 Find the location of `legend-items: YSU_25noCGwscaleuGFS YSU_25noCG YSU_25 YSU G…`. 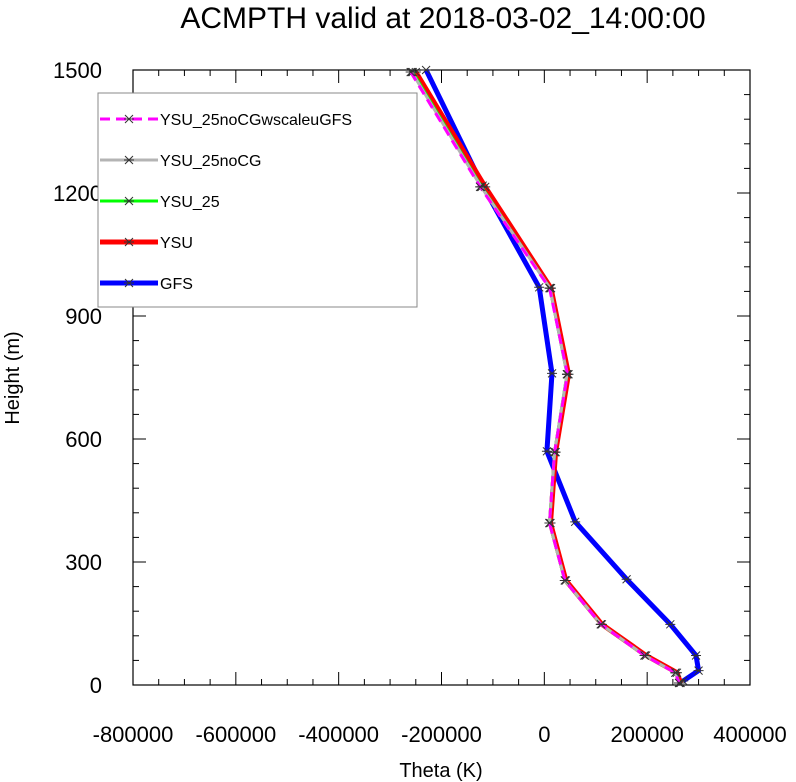

legend-items: YSU_25noCGwscaleuGFS YSU_25noCG YSU_25 YSU G… is located at coordinates (226, 202).